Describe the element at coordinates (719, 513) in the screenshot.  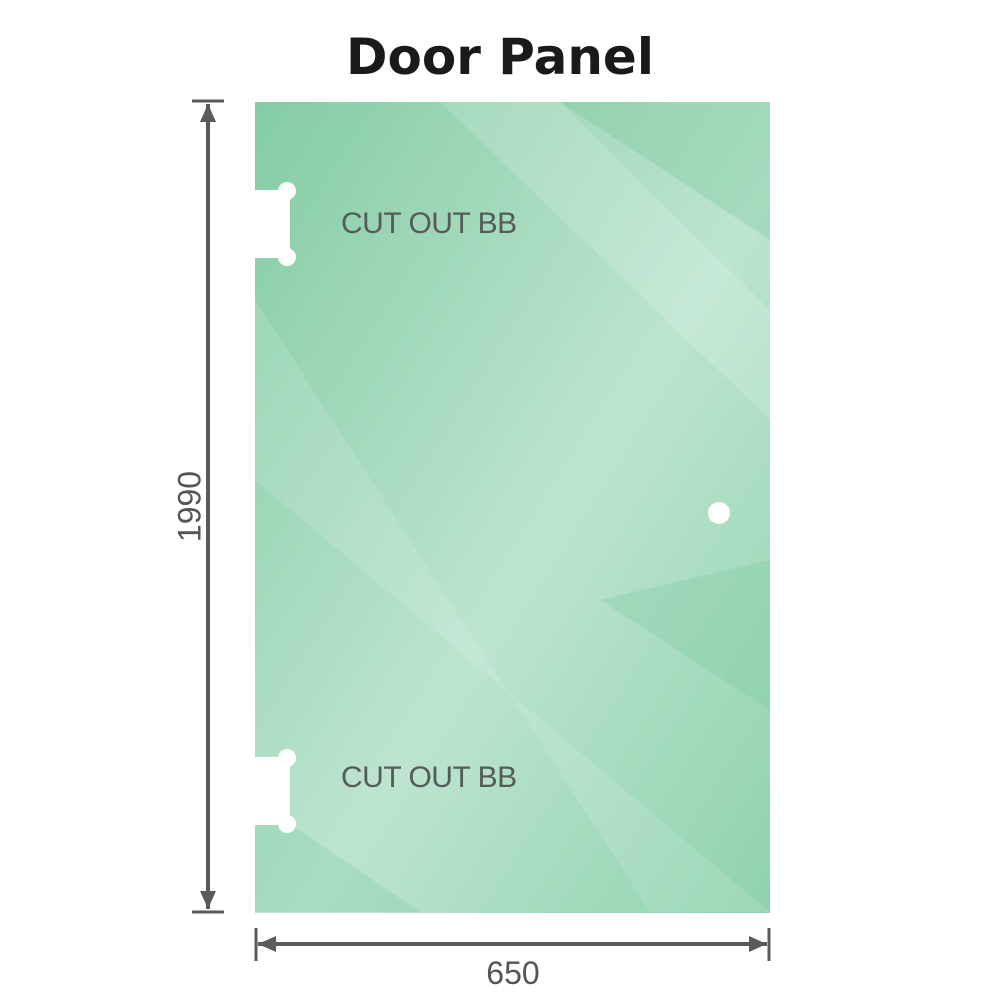
I see `handle-hole` at that location.